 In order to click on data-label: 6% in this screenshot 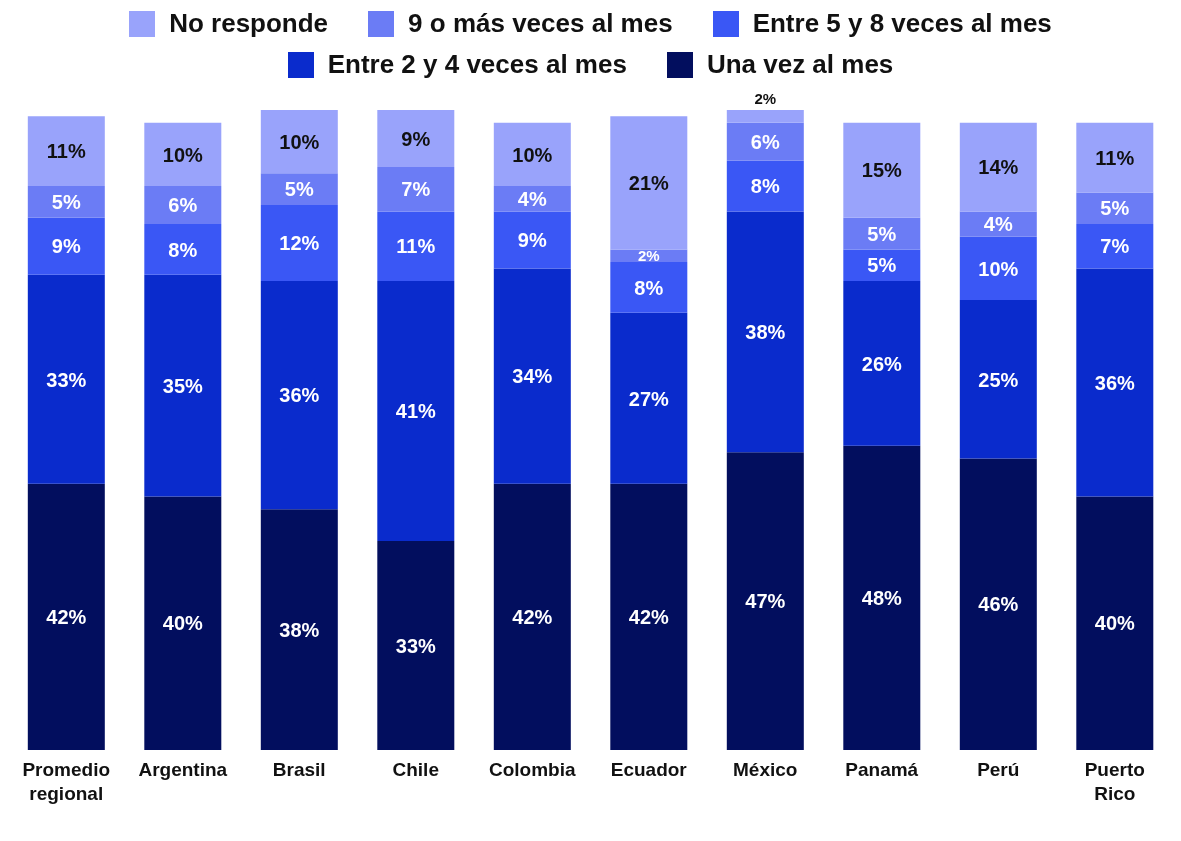, I will do `click(765, 141)`.